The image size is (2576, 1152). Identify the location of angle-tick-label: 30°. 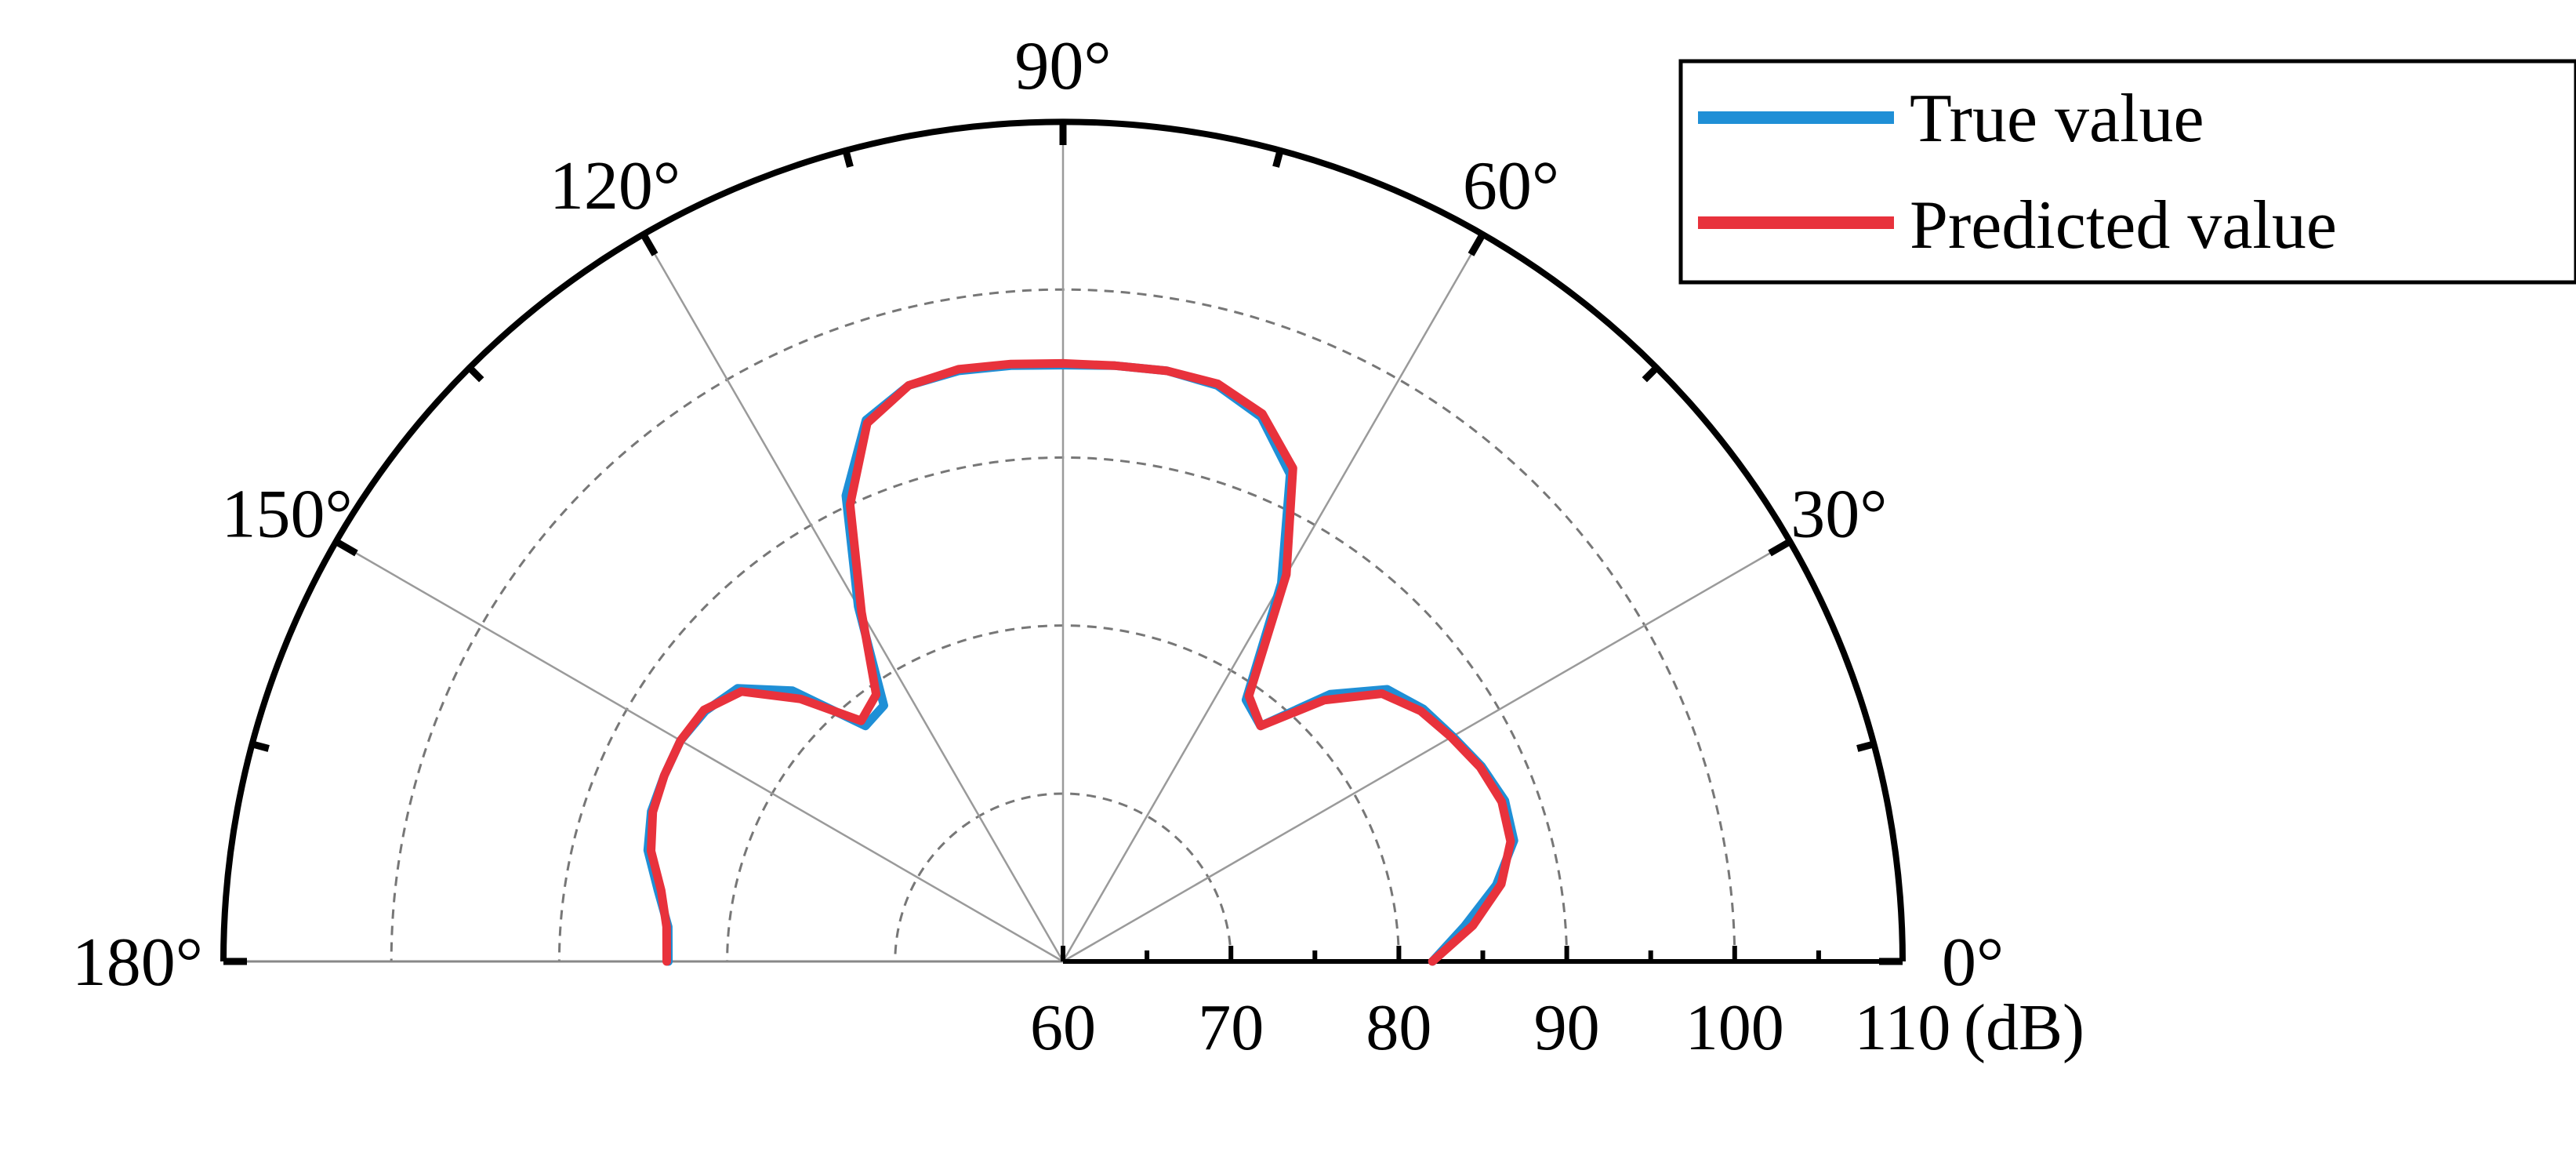
(1839, 515).